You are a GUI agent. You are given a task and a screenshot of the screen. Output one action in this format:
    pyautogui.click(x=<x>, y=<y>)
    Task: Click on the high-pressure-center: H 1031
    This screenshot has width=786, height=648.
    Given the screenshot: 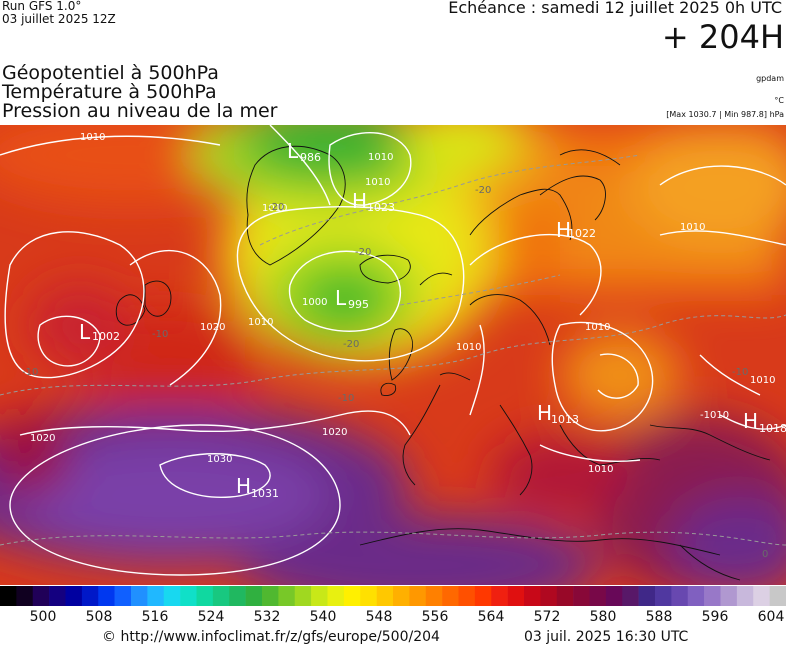 What is the action you would take?
    pyautogui.click(x=257, y=487)
    